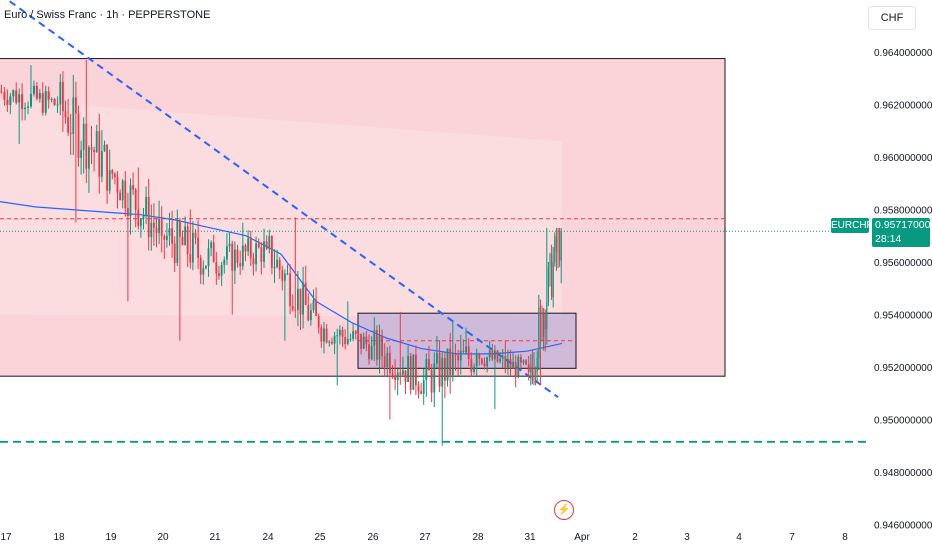 The height and width of the screenshot is (555, 932). What do you see at coordinates (903, 526) in the screenshot?
I see `y-tick-label: 0.946000000` at bounding box center [903, 526].